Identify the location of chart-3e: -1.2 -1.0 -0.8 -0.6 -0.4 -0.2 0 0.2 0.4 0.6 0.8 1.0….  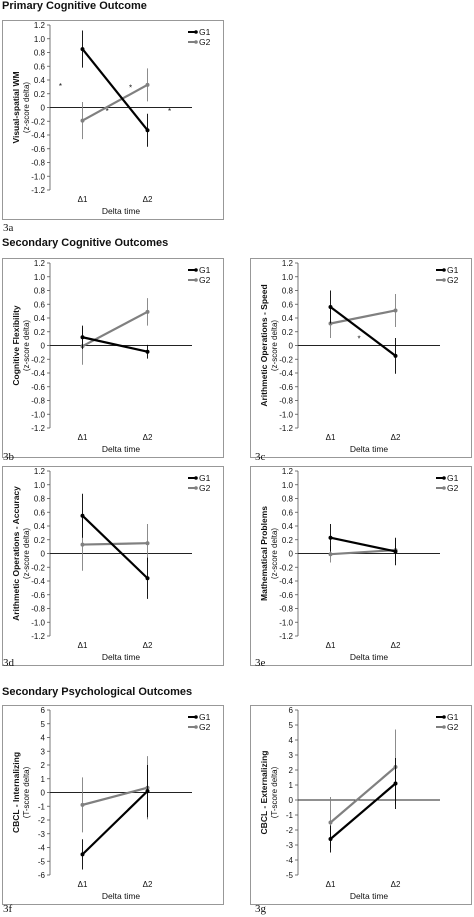
(361, 566).